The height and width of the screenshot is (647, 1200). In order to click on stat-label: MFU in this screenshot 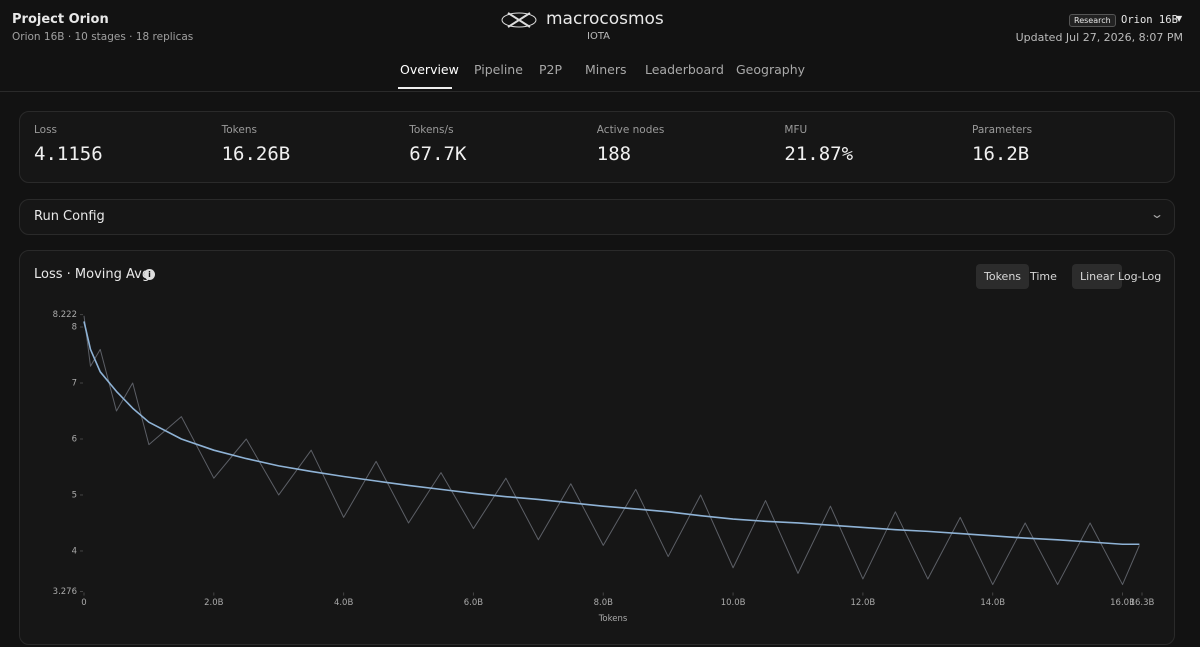, I will do `click(796, 130)`.